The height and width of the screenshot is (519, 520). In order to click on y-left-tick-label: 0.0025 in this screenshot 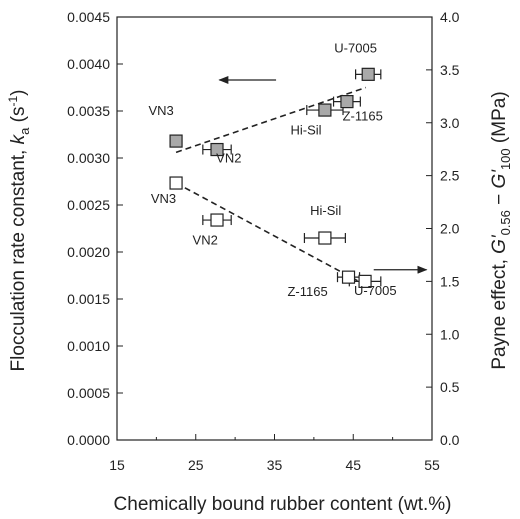, I will do `click(88, 205)`.